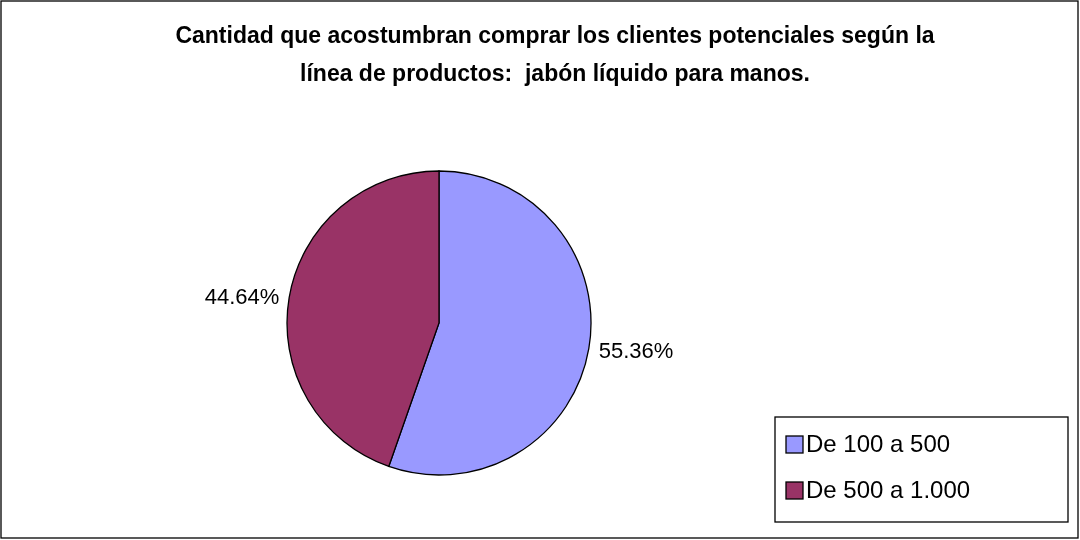 This screenshot has width=1080, height=540. What do you see at coordinates (888, 489) in the screenshot?
I see `legend-label: De 500 a 1.000` at bounding box center [888, 489].